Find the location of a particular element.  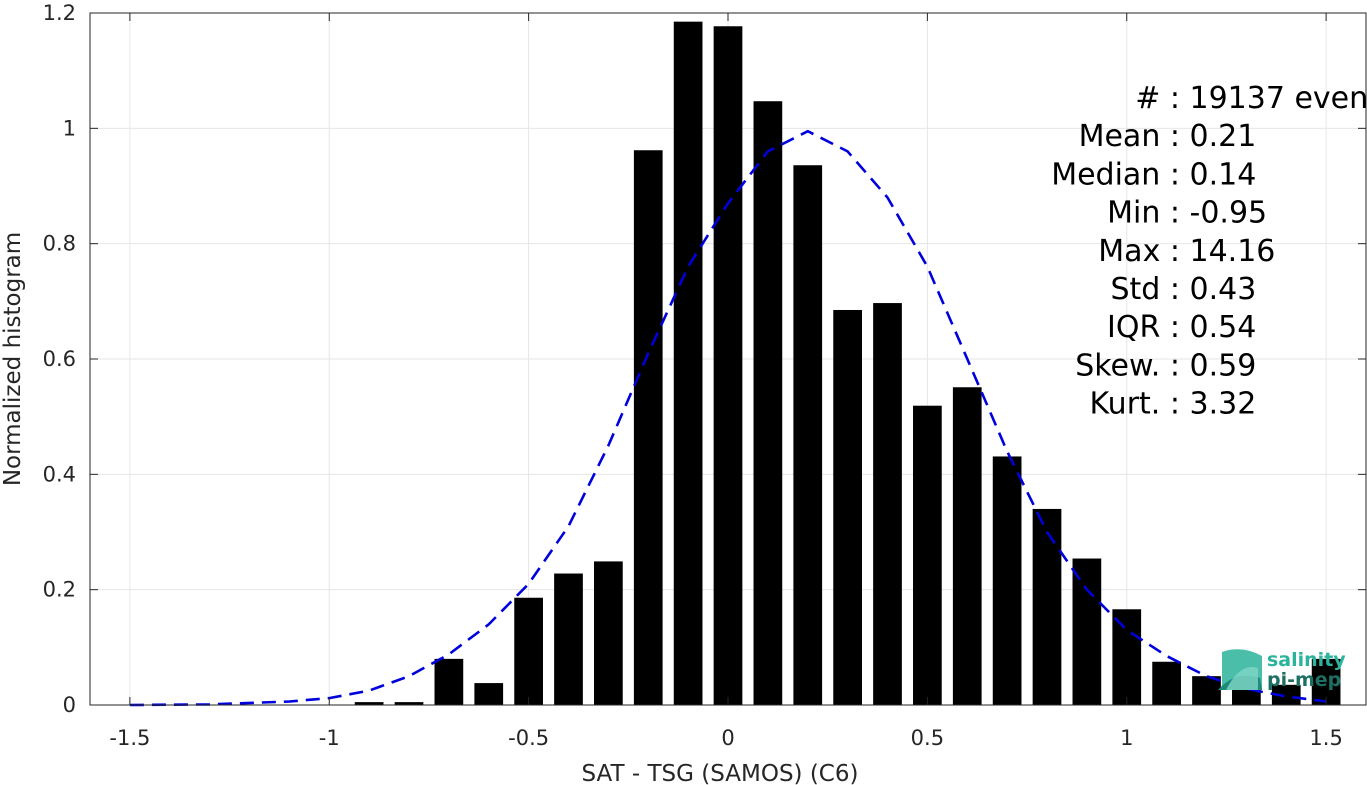

salinity-pi-mep-logo: salinity pi-mep is located at coordinates (1282, 670).